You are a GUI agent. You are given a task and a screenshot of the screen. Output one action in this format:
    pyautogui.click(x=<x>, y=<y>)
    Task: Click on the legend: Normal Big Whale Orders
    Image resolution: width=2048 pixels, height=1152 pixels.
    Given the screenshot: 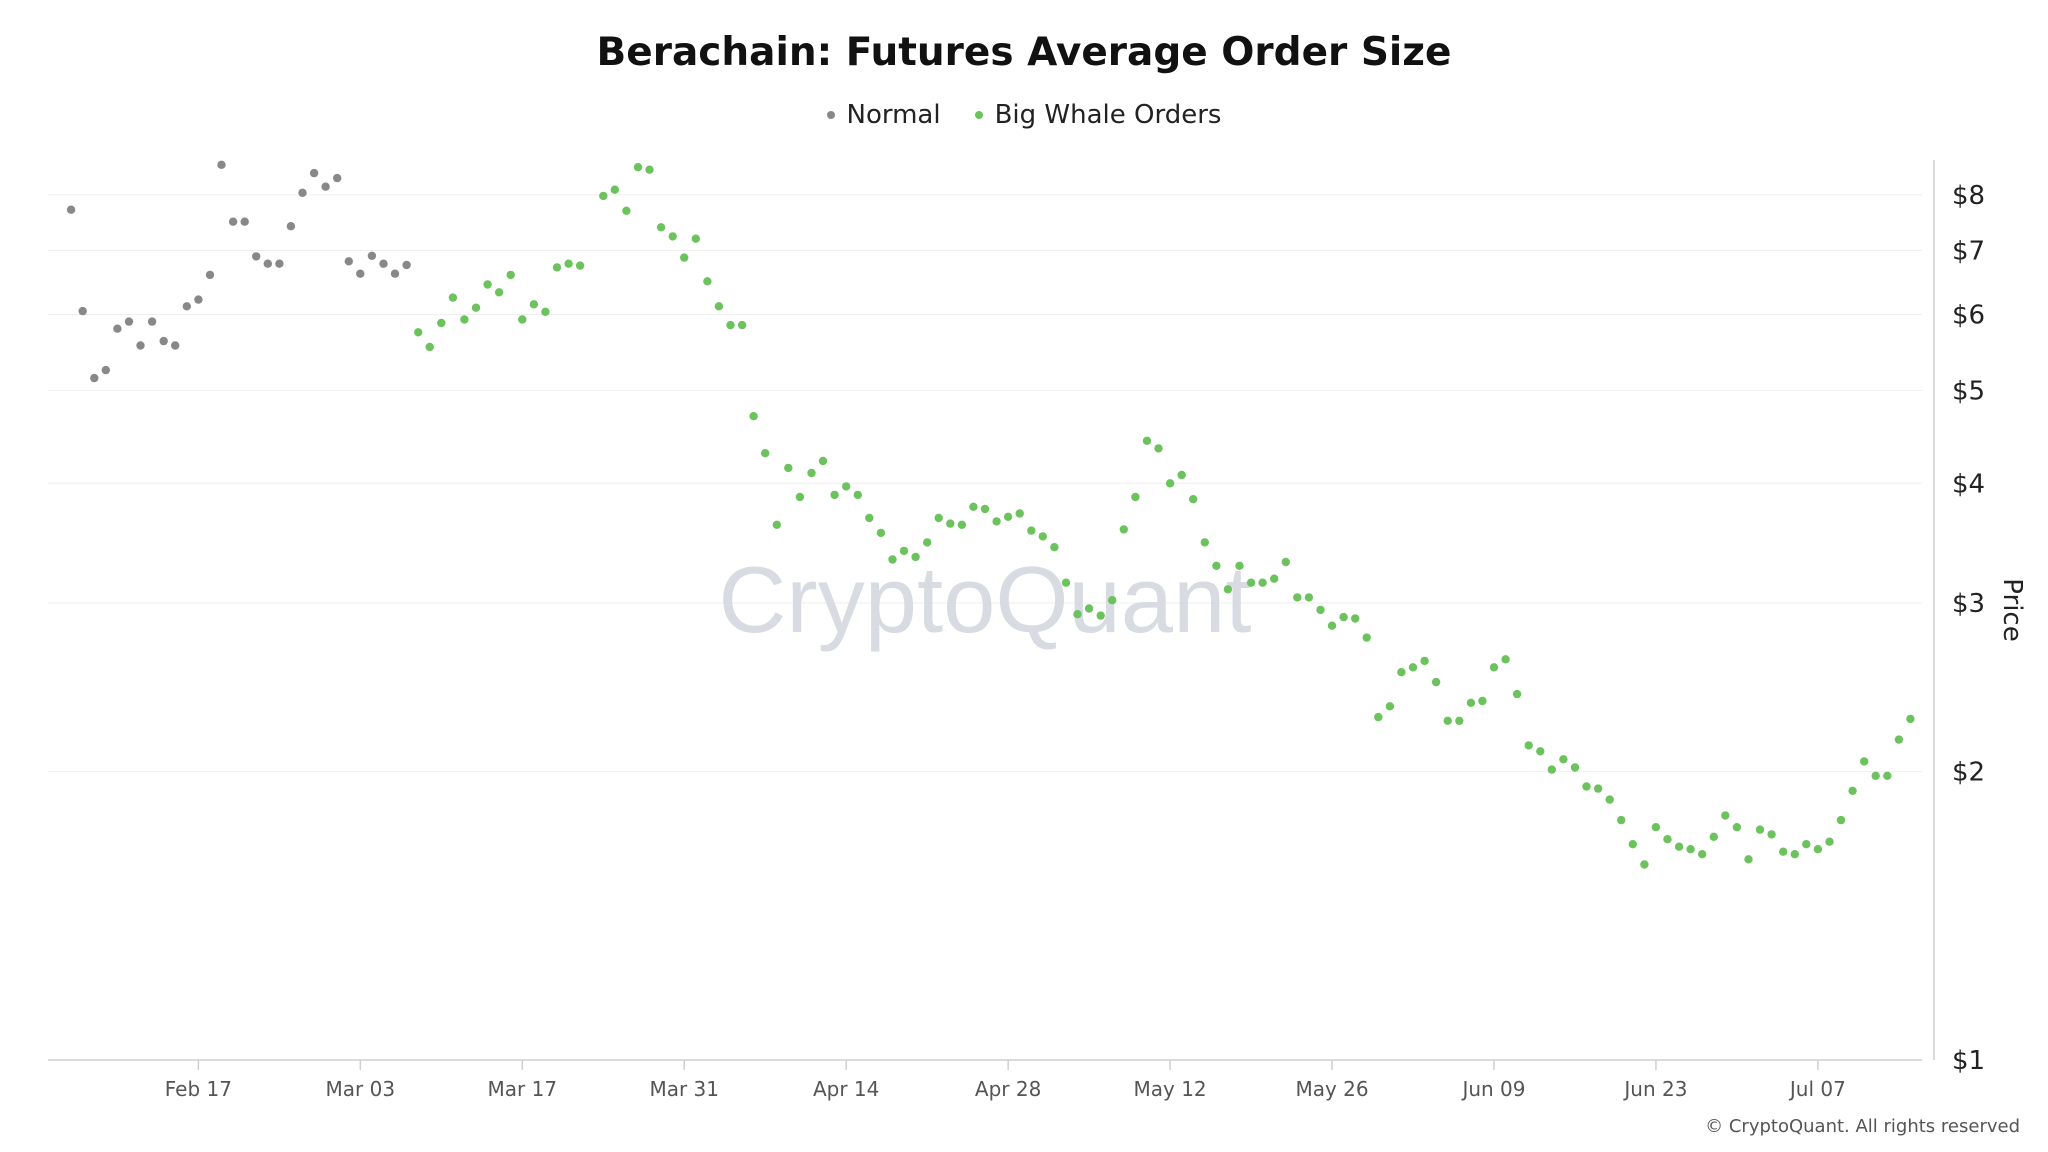 What is the action you would take?
    pyautogui.click(x=1024, y=115)
    